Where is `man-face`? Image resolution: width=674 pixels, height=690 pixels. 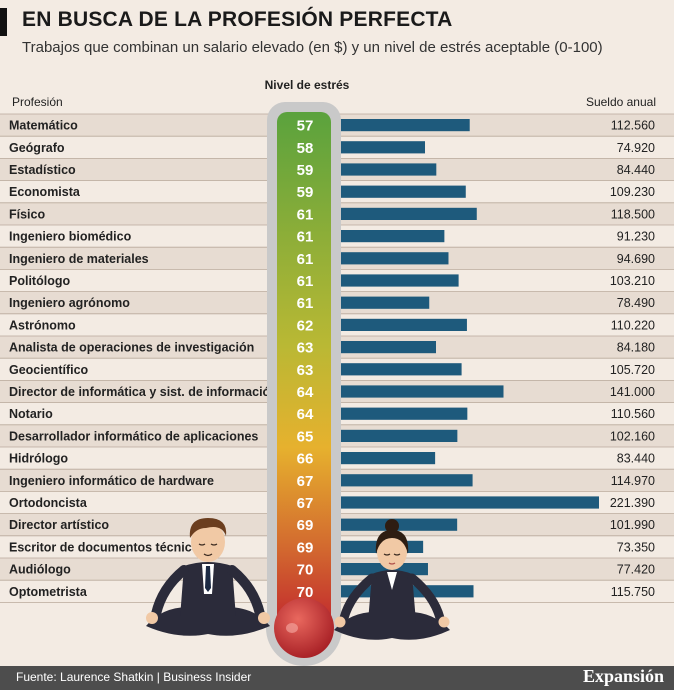
man-face is located at coordinates (208, 542).